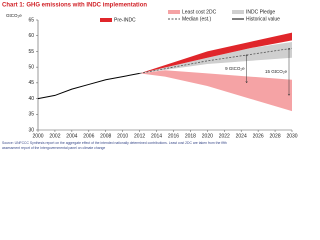 The image size is (320, 240). I want to click on x-tick-label: 2012, so click(139, 136).